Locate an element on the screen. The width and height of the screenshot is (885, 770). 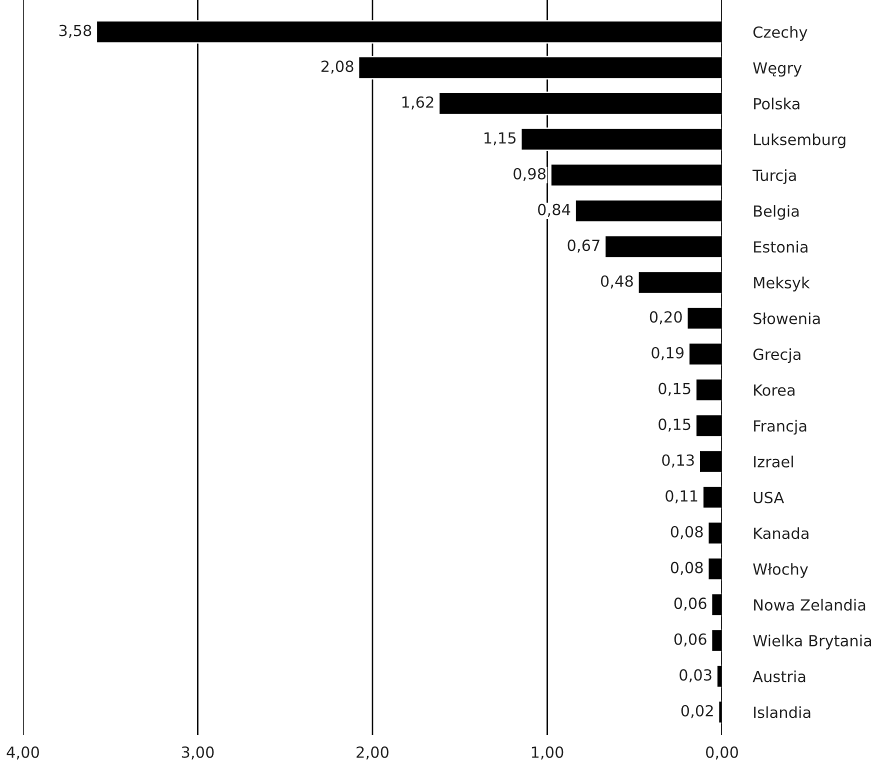
y-tick-label: Meksyk is located at coordinates (782, 284).